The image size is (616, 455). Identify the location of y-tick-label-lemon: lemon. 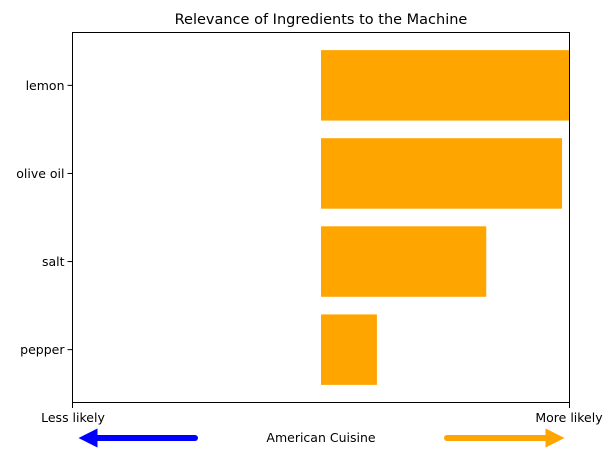
(45, 85).